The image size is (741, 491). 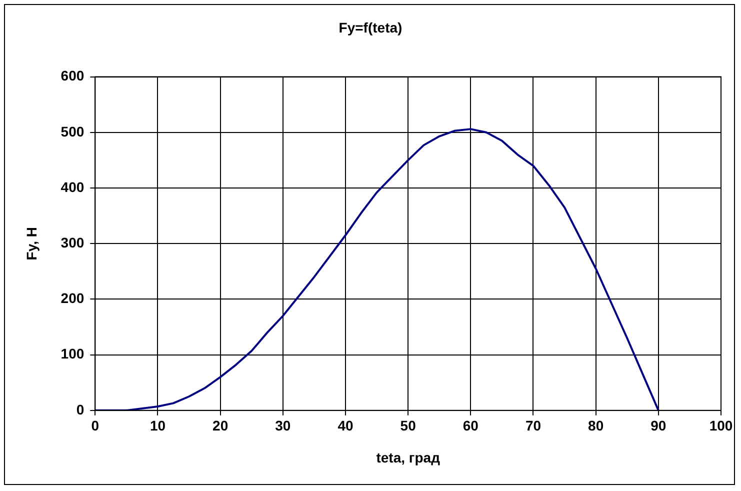 I want to click on x-tick-label: 60, so click(x=470, y=426).